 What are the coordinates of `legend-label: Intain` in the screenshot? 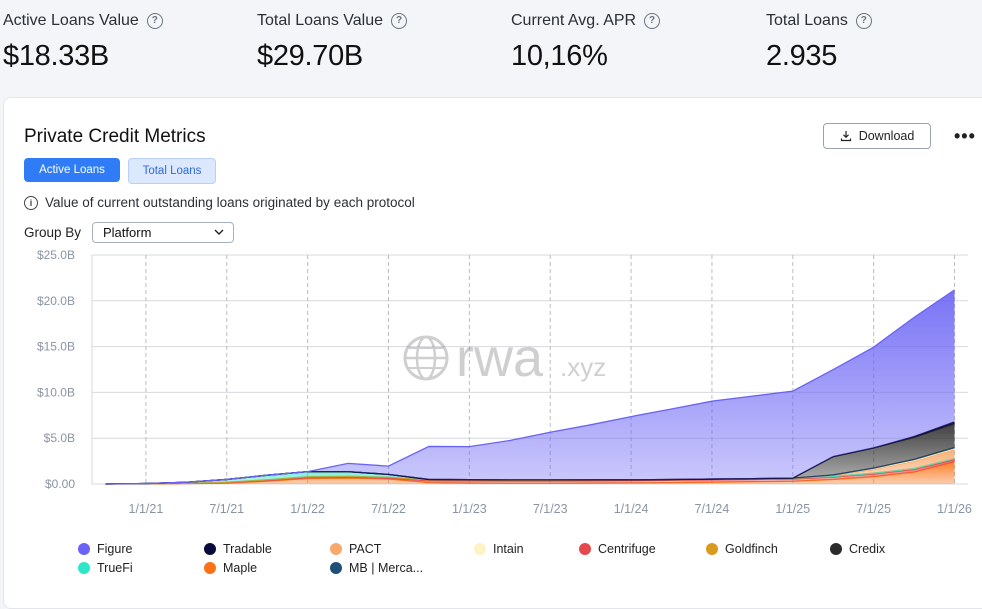 It's located at (508, 549).